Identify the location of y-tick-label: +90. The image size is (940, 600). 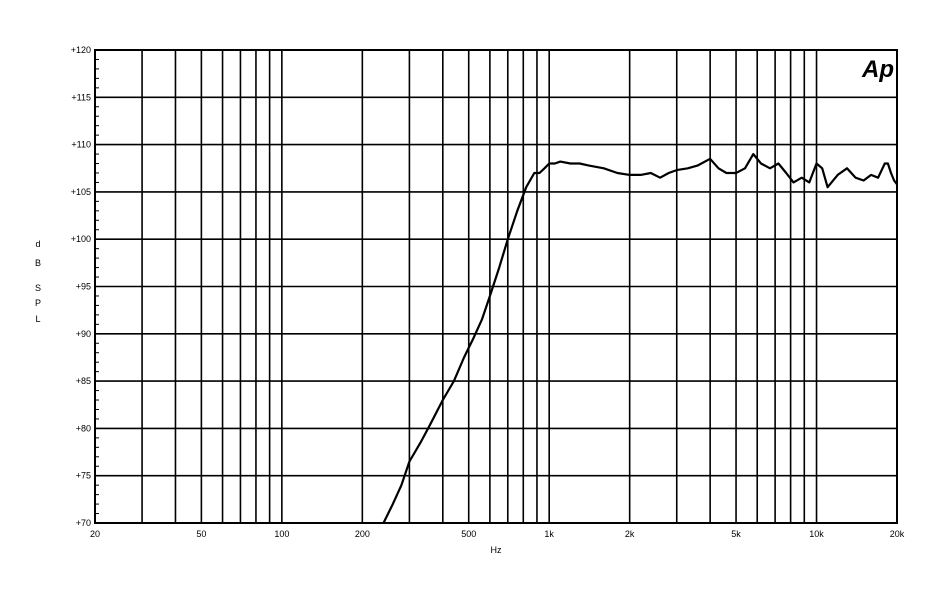
(83, 334).